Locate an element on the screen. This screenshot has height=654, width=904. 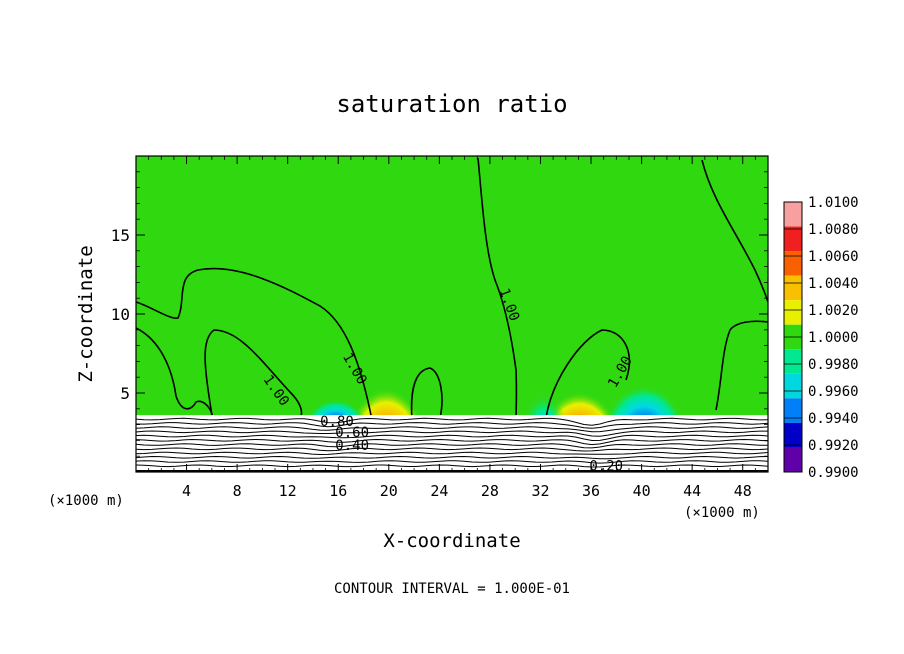
x-tick-label: 40 is located at coordinates (642, 491).